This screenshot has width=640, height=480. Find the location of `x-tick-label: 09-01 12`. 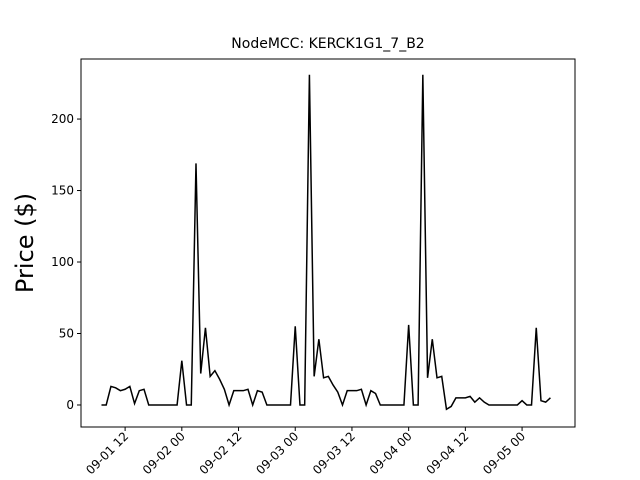

x-tick-label: 09-01 12 is located at coordinates (107, 453).